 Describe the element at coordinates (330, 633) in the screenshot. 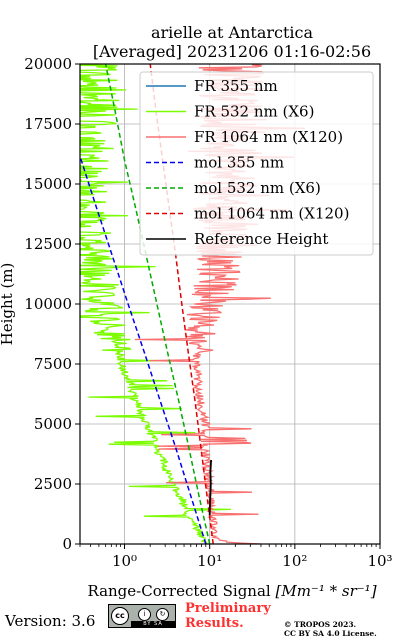

I see `copyright-line-2: CC BY SA 4.0 License.` at that location.